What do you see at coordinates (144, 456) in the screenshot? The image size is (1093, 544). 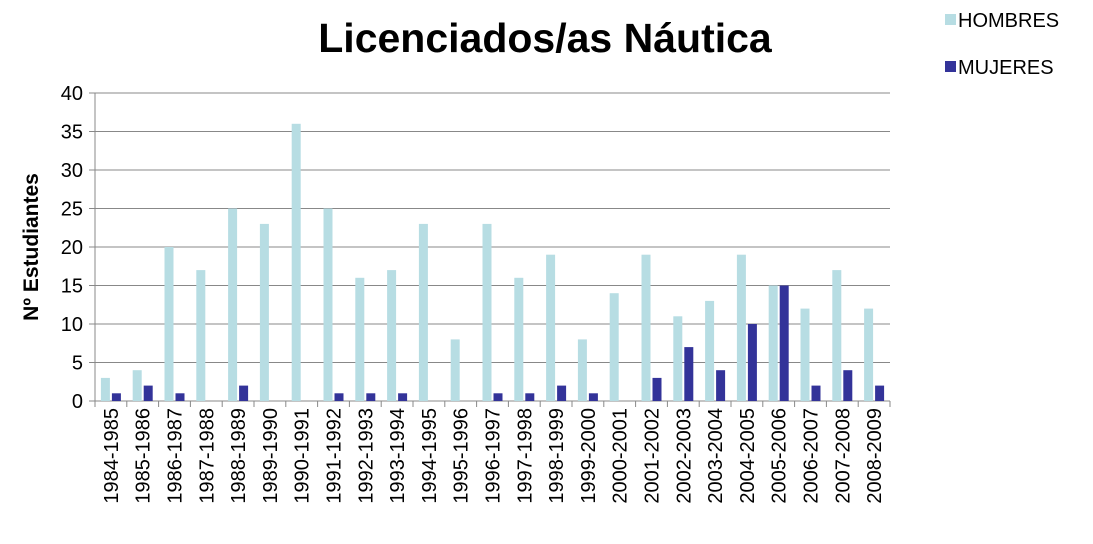 I see `x-tick-label: 1985-1986` at bounding box center [144, 456].